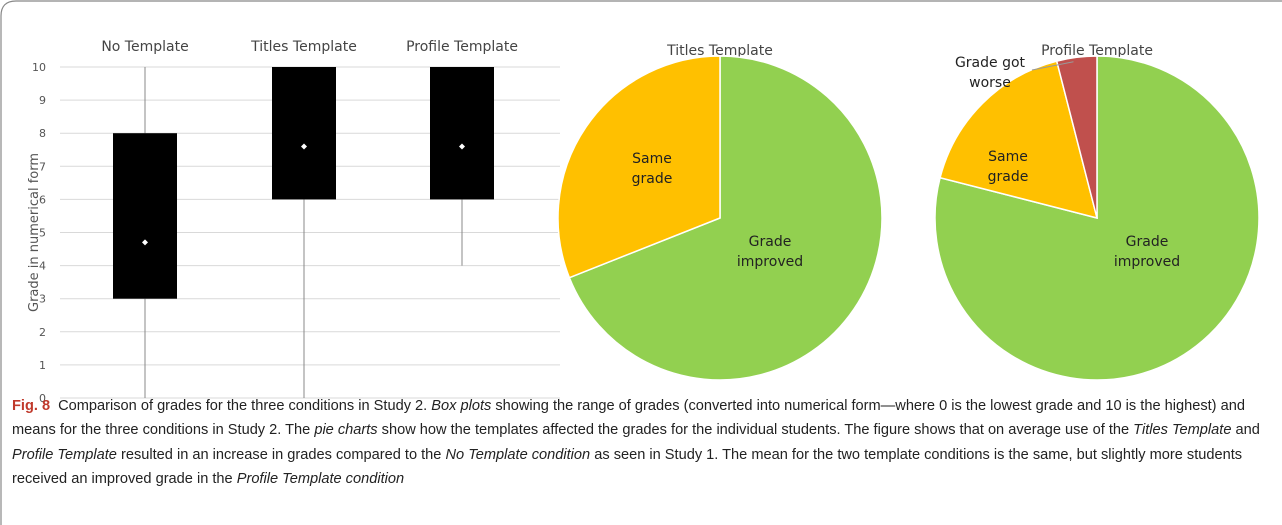 The height and width of the screenshot is (525, 1282). I want to click on caption-text: and, so click(1245, 430).